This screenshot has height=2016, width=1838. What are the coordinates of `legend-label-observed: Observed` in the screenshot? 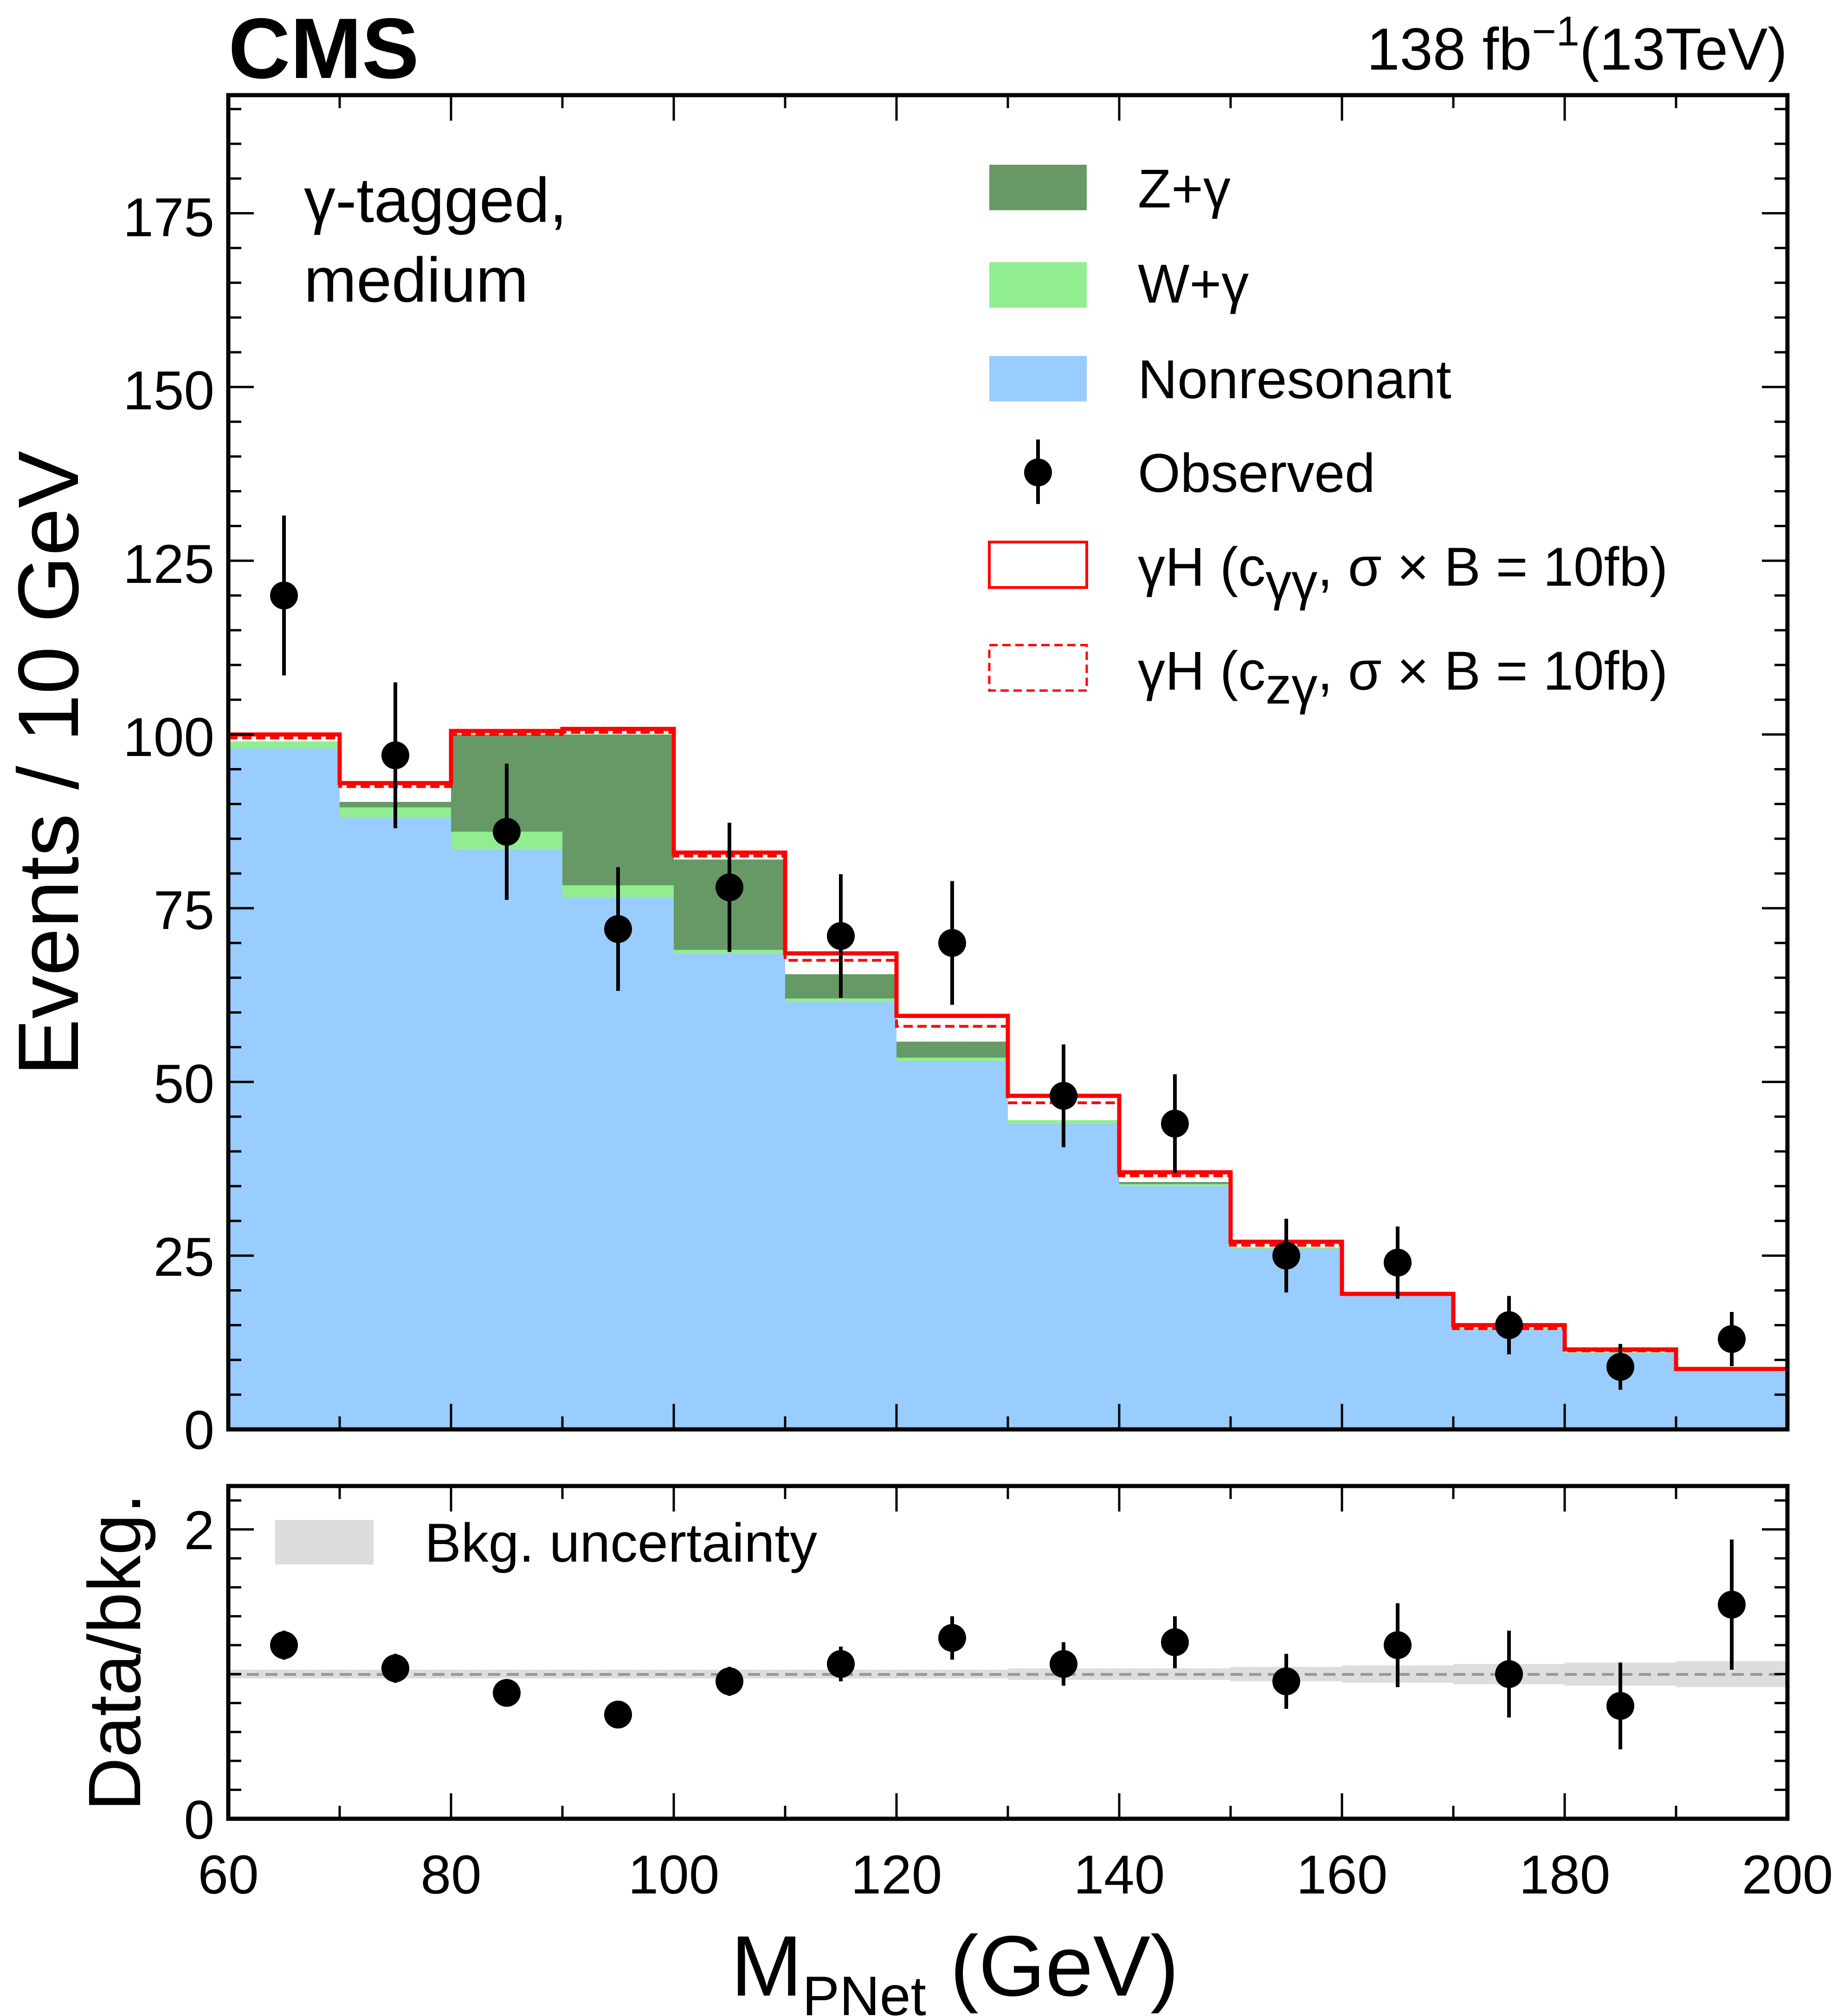 It's located at (1256, 473).